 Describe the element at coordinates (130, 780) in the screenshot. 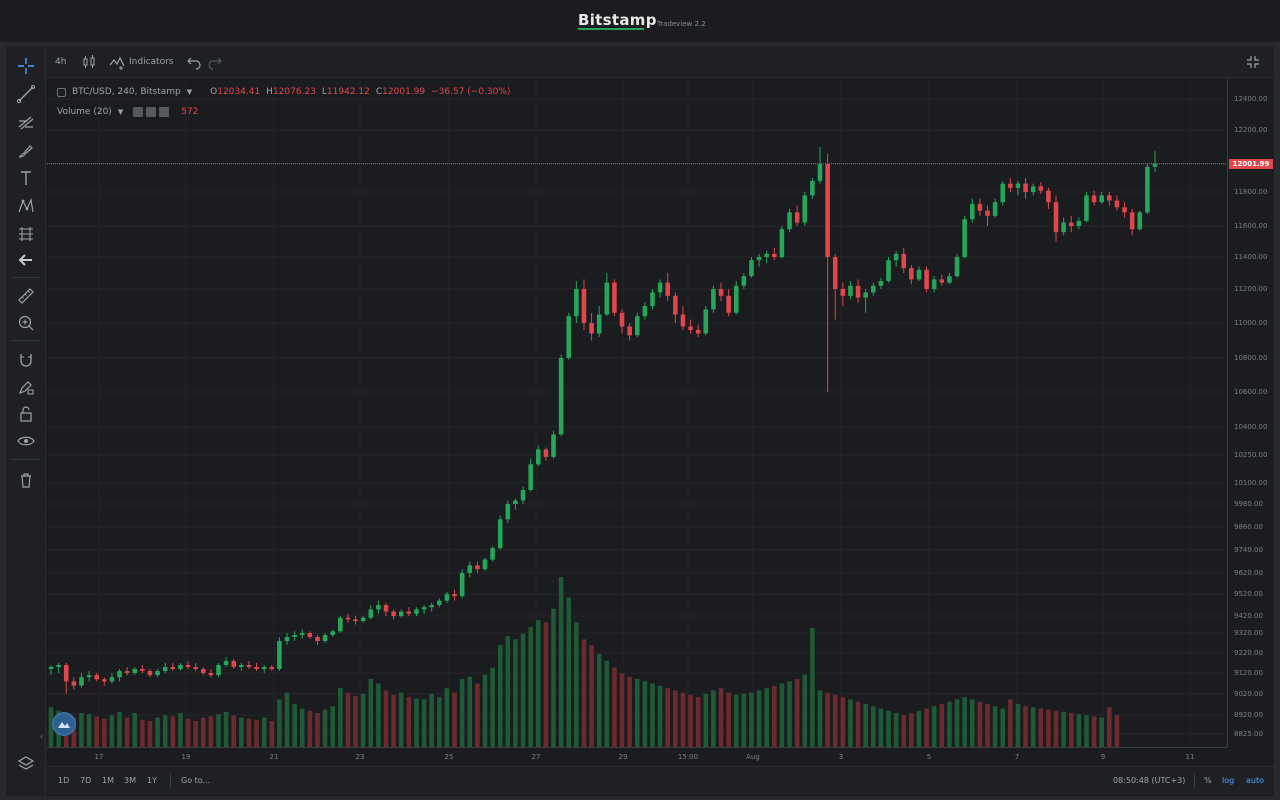

I see `range-3m-button: 3M` at that location.